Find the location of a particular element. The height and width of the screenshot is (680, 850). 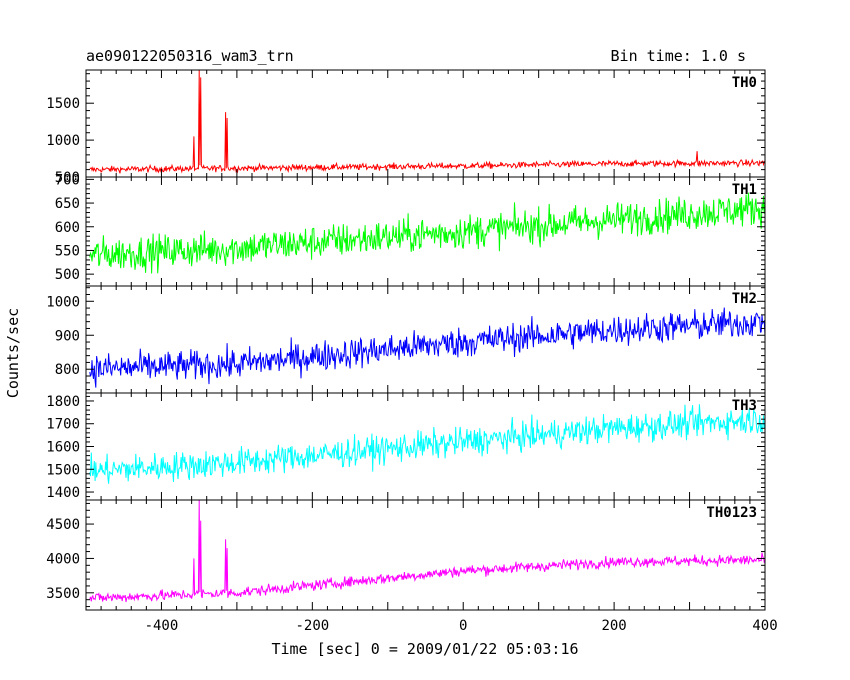

y-tick-label: 650 is located at coordinates (67, 204).